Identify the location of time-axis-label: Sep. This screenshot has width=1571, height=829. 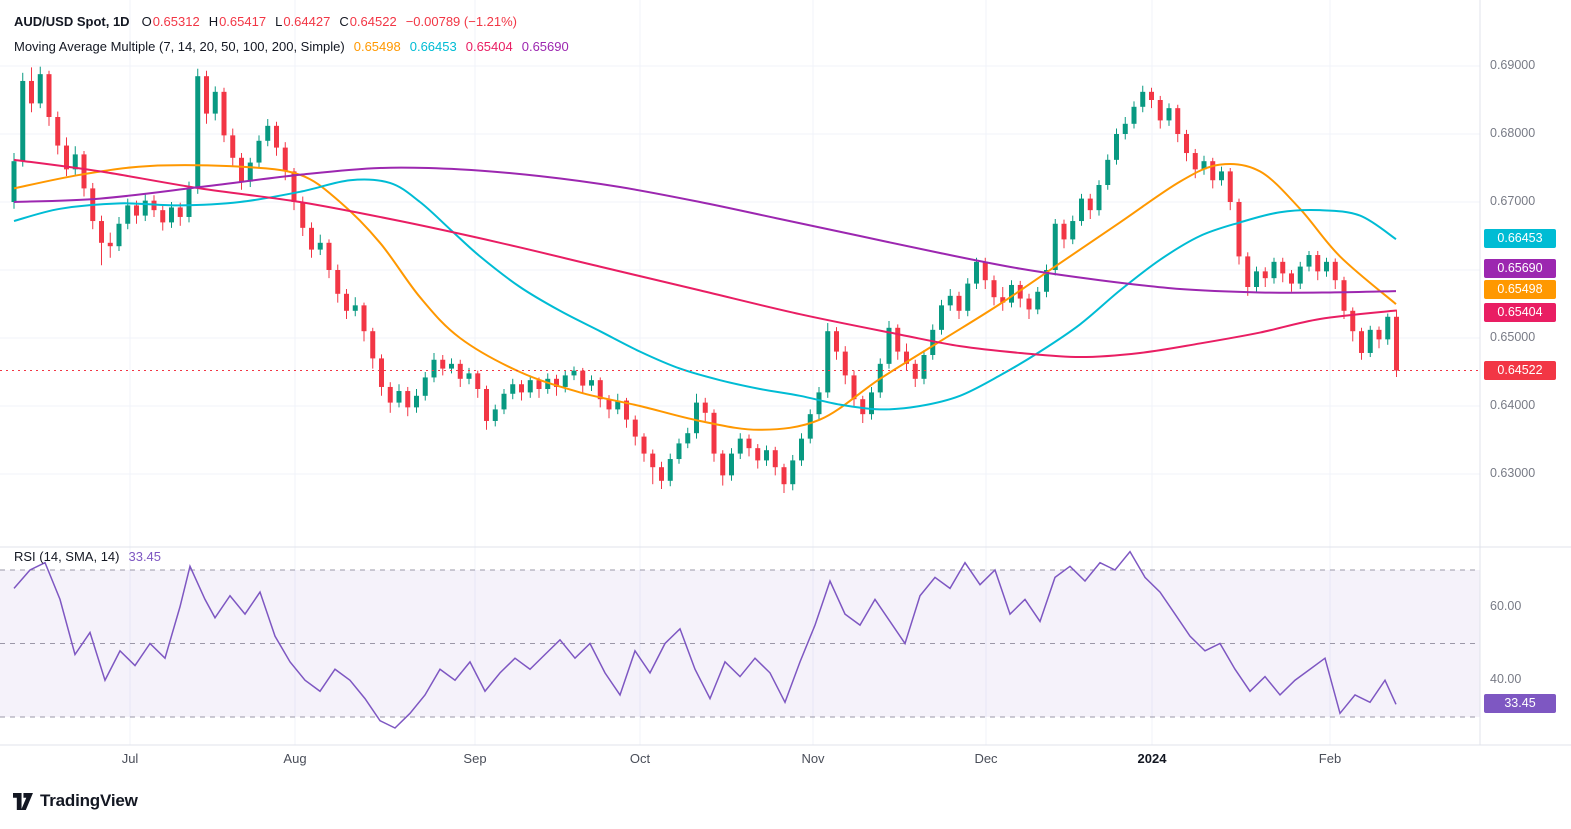
(475, 758).